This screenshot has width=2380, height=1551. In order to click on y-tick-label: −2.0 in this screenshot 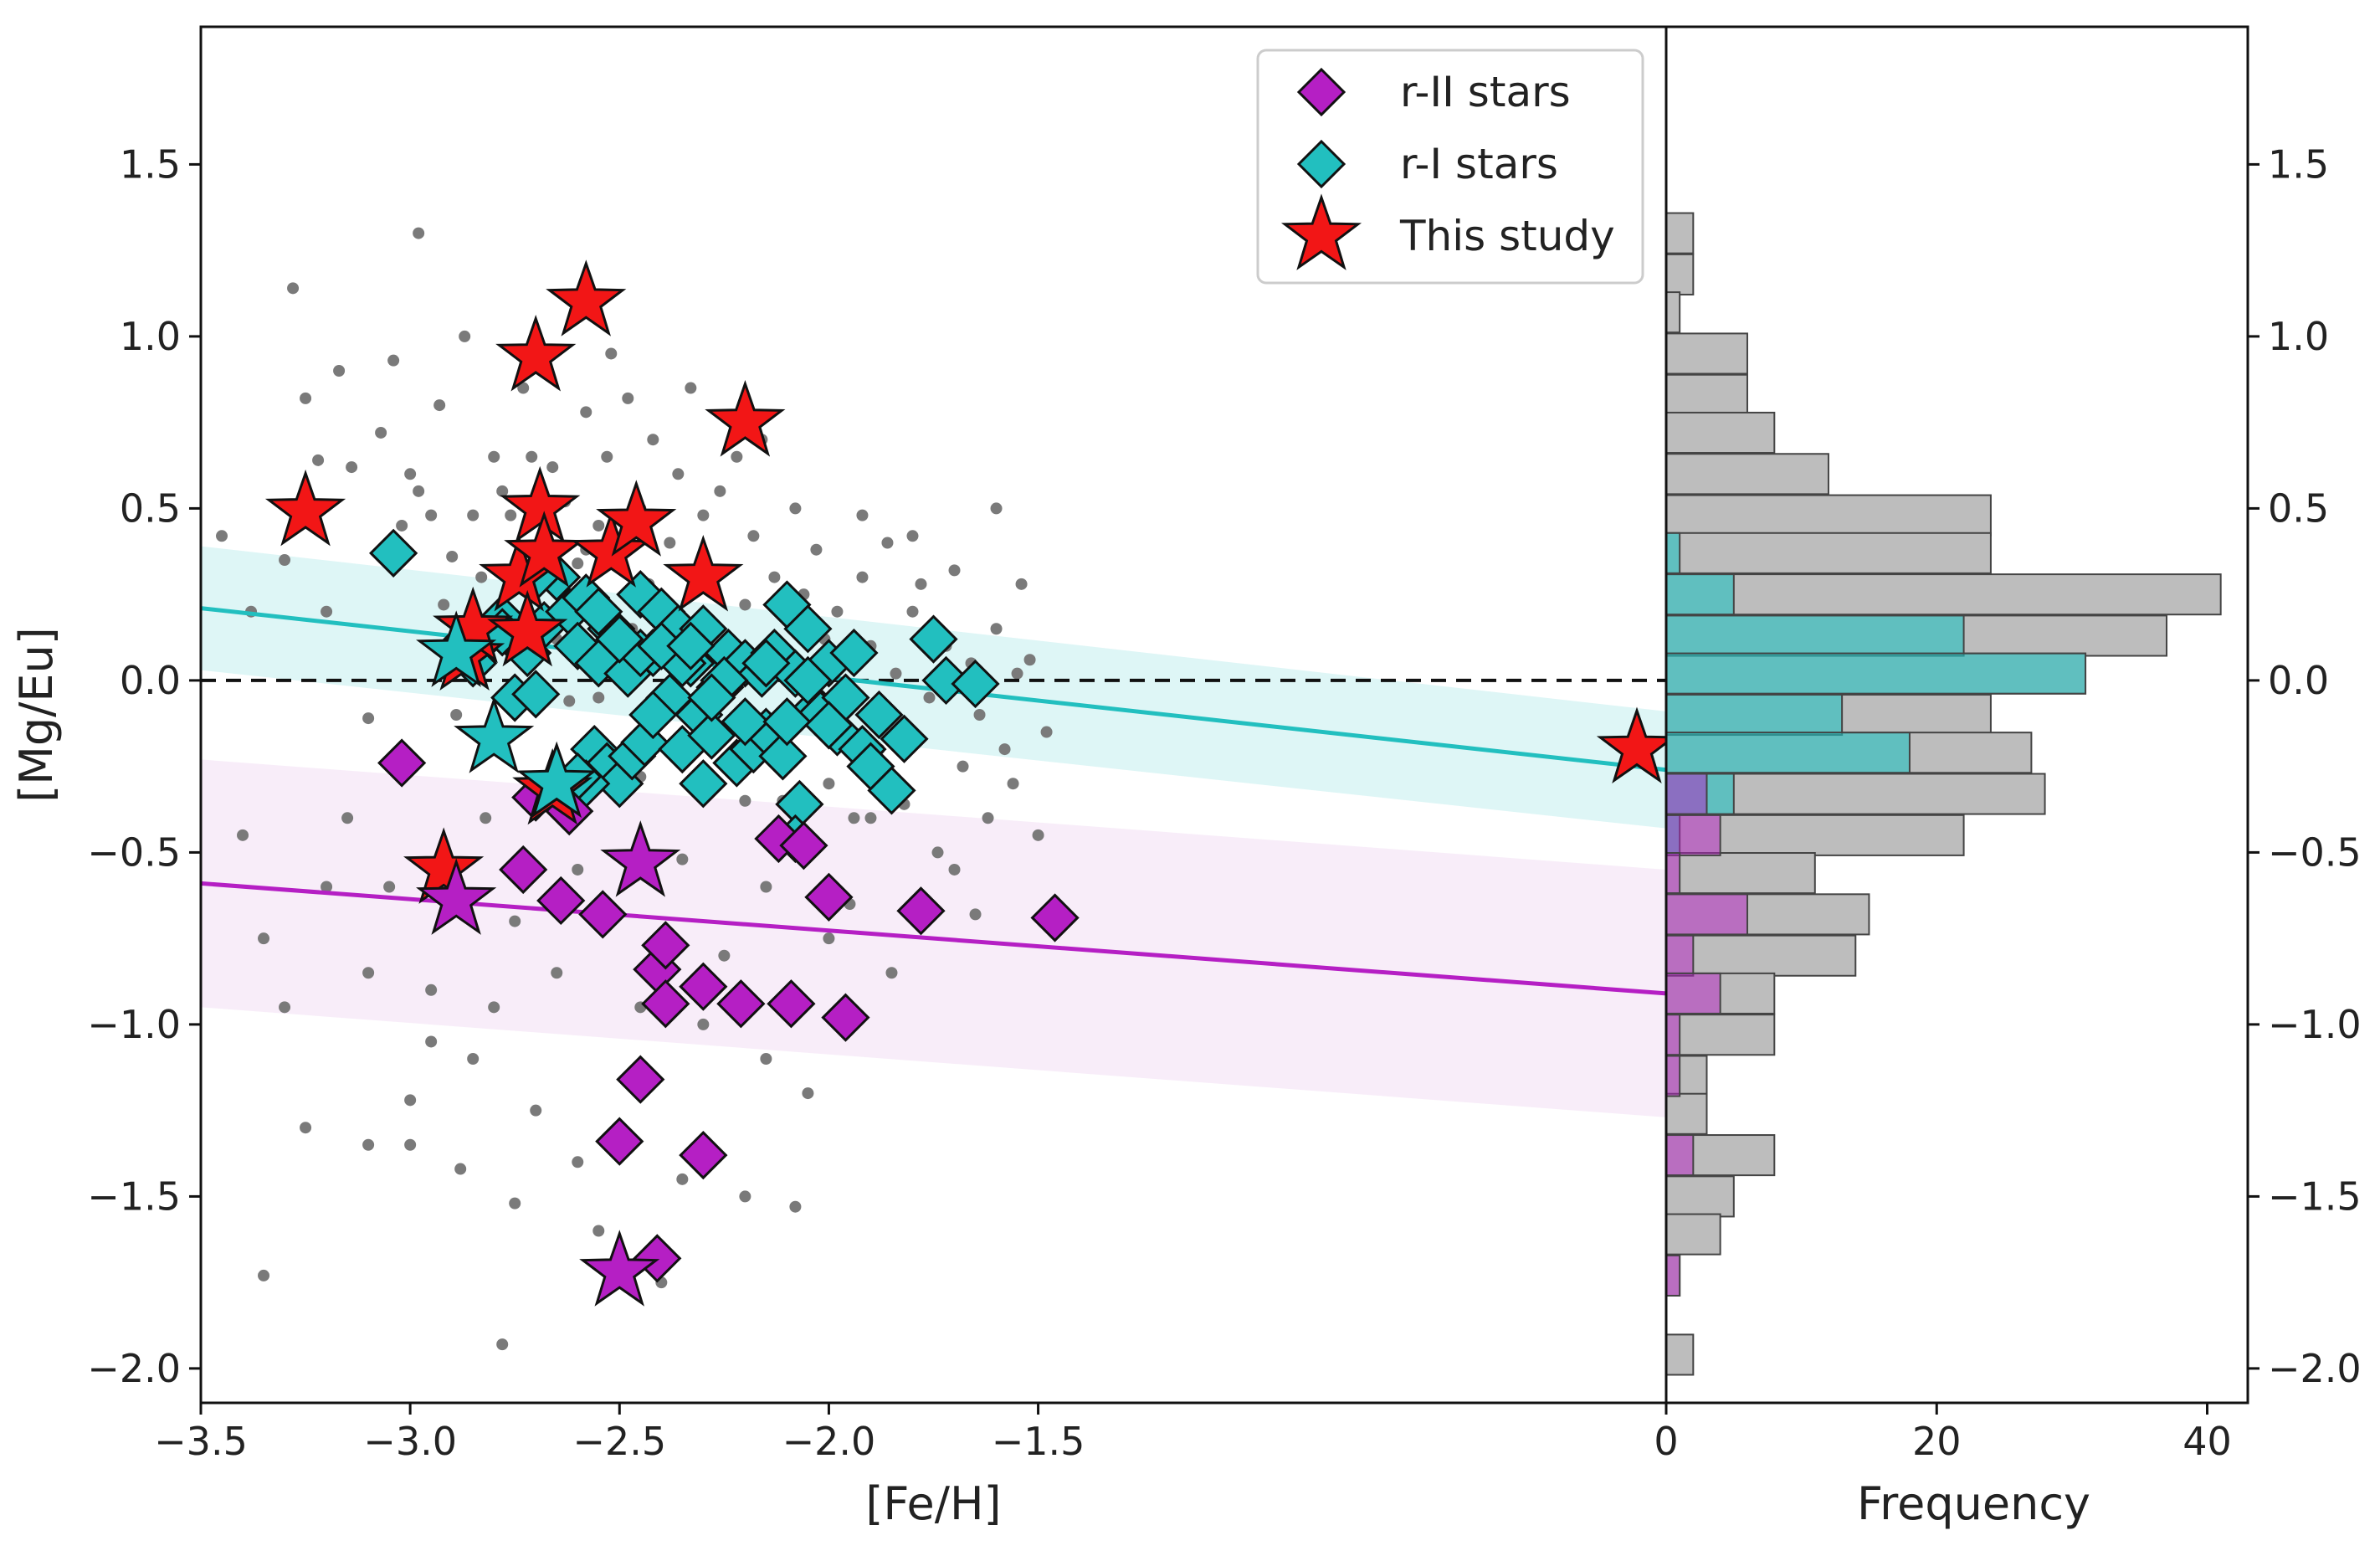, I will do `click(134, 1368)`.